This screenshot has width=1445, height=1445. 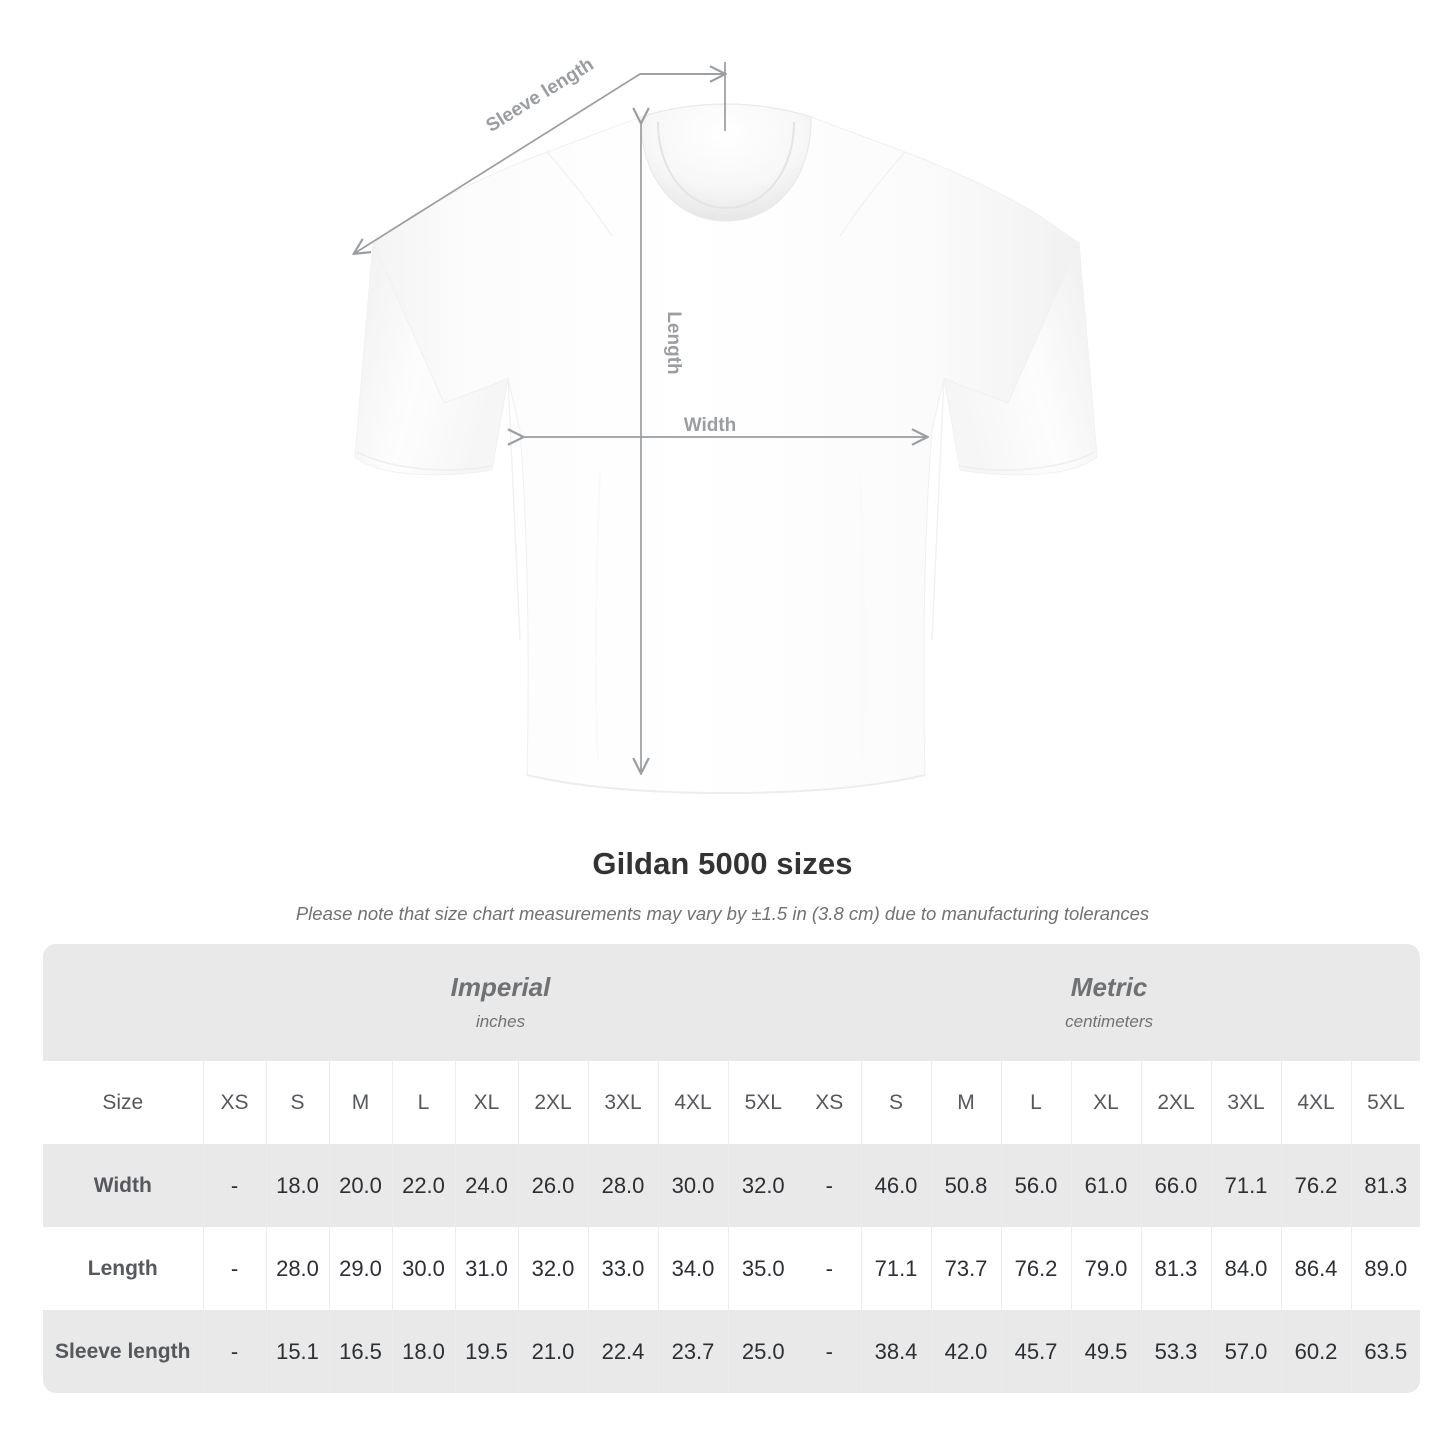 I want to click on cell-width-metric-2xl: 66.0, so click(x=1176, y=1185).